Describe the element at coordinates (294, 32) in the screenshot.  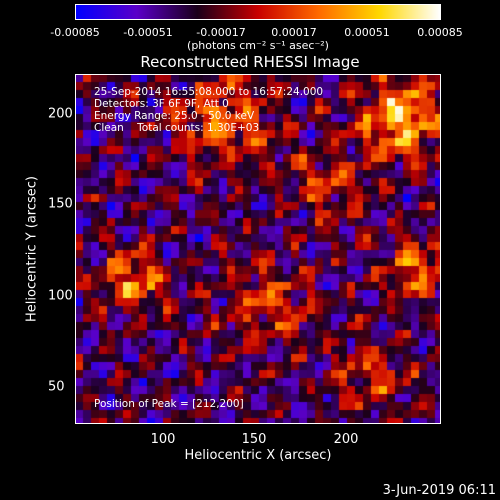
I see `colorbar-tick: 0.00017` at that location.